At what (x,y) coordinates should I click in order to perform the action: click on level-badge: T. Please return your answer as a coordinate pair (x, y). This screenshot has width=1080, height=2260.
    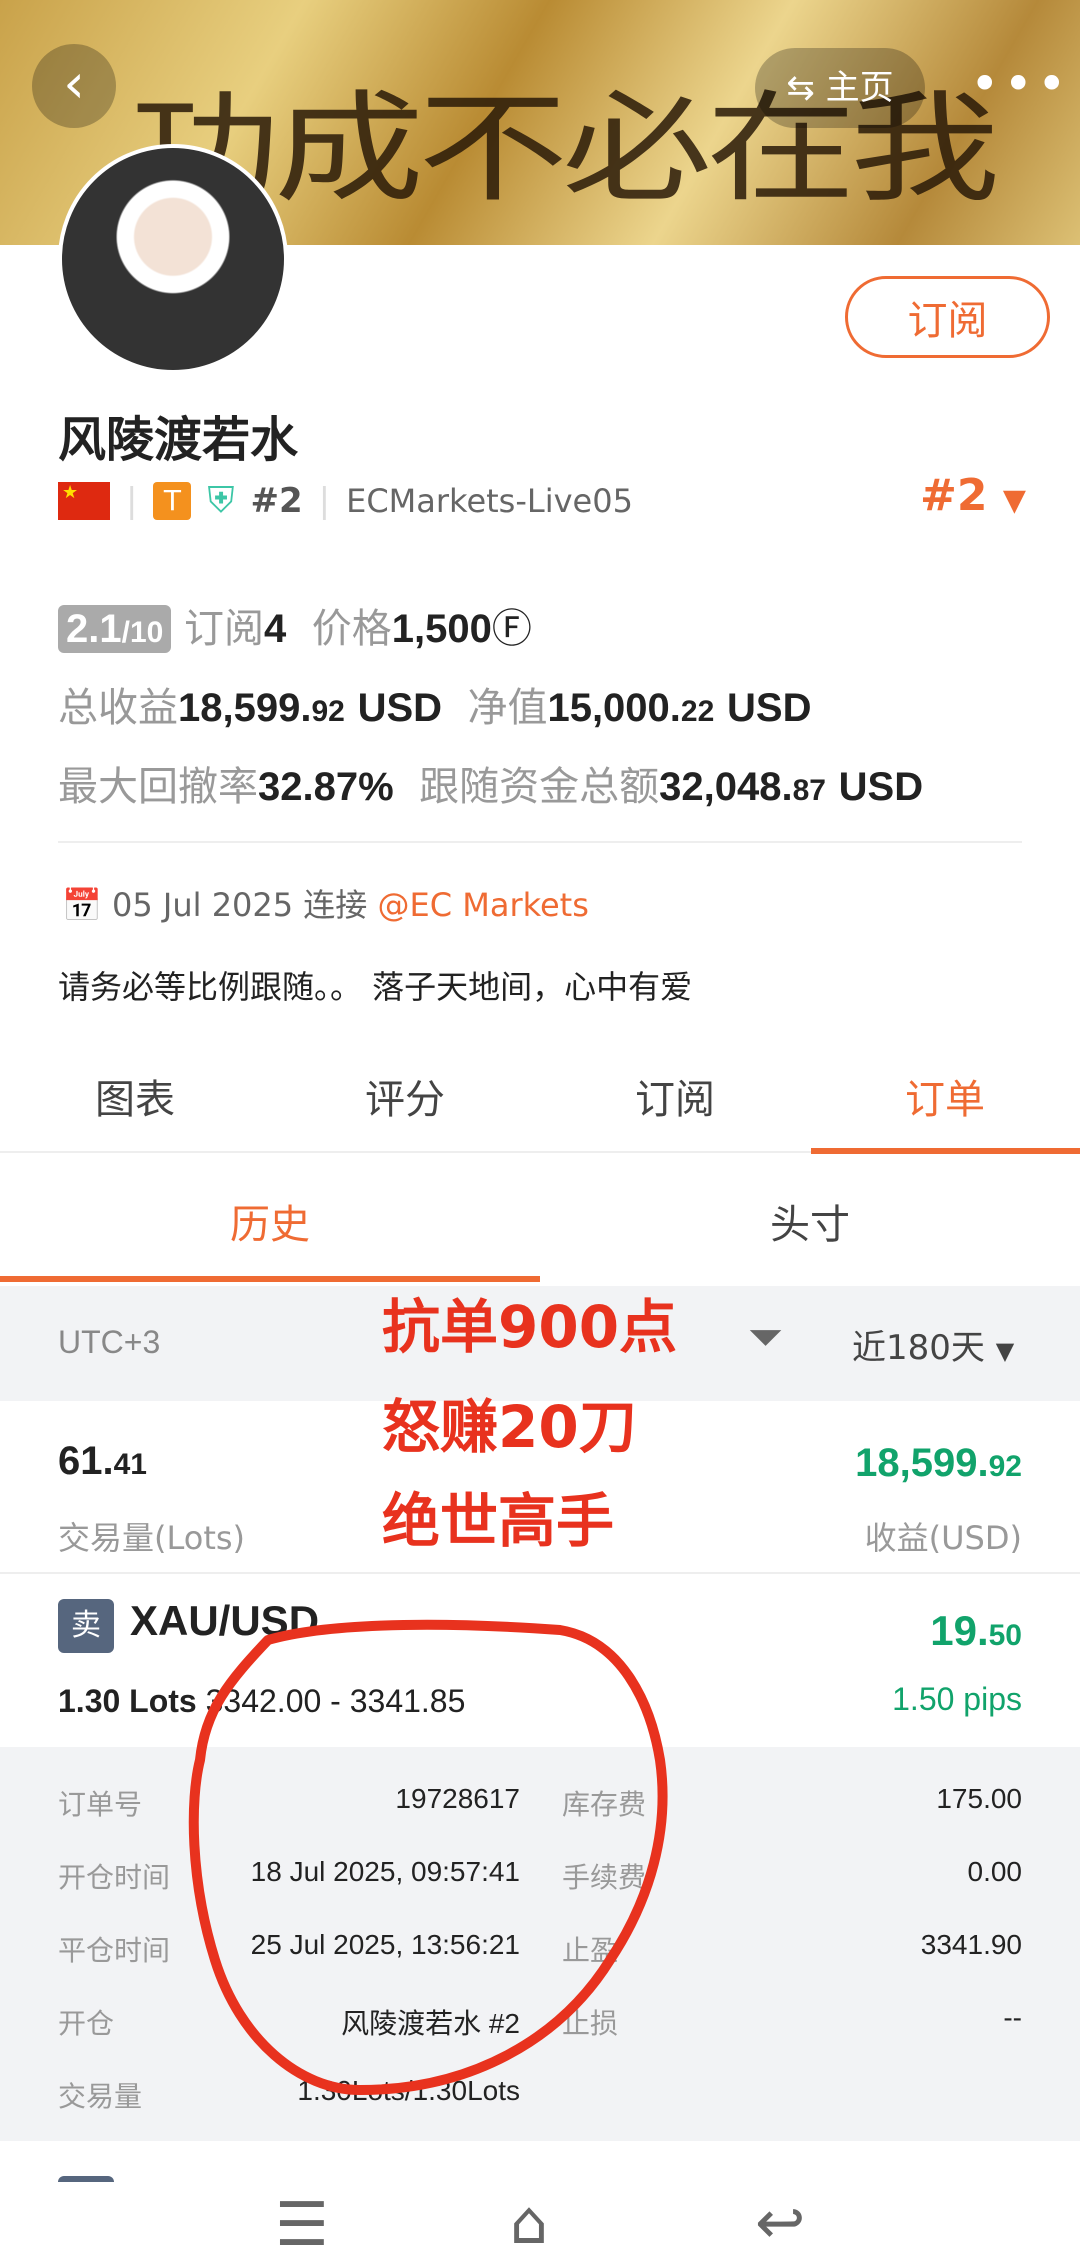
    Looking at the image, I should click on (172, 501).